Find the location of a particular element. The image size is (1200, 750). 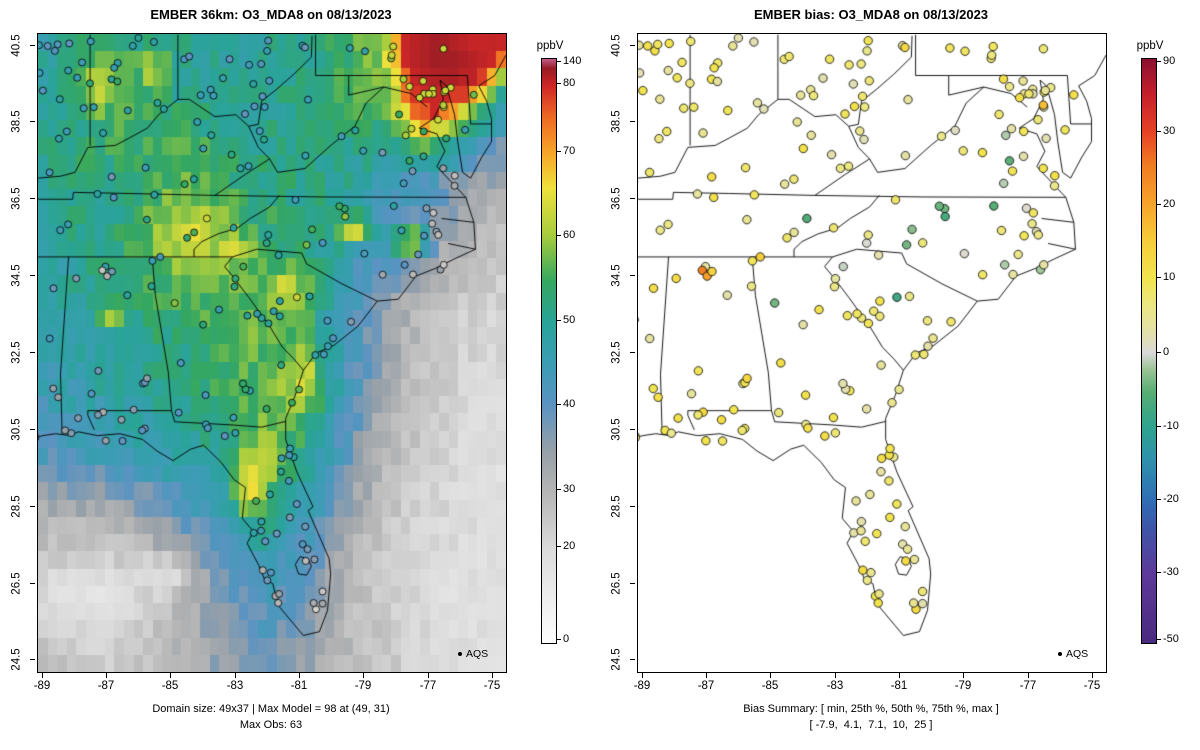

model-panel-title: EMBER 36km: O3_MDA8 on 08/13/2023 is located at coordinates (271, 14).